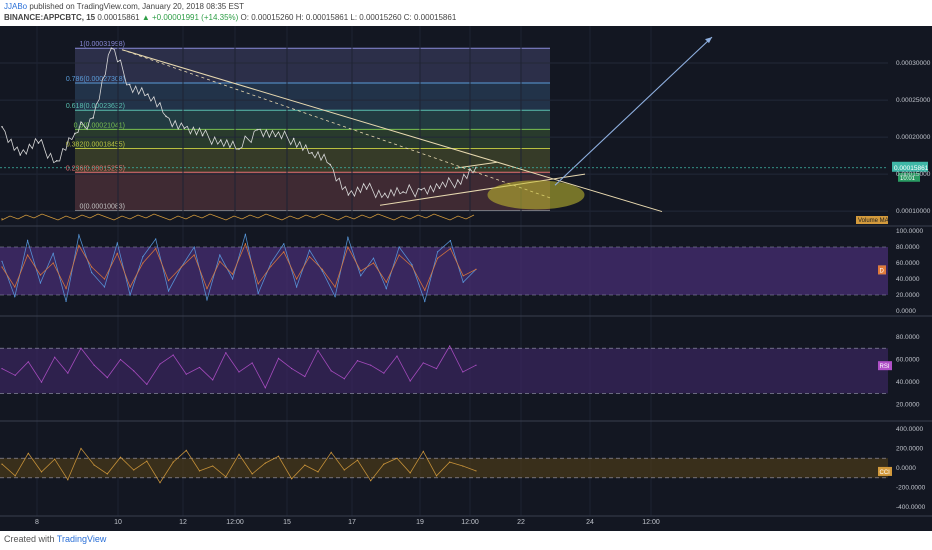  I want to click on fib-level-label: 0.236(0.00015255), so click(95, 168).